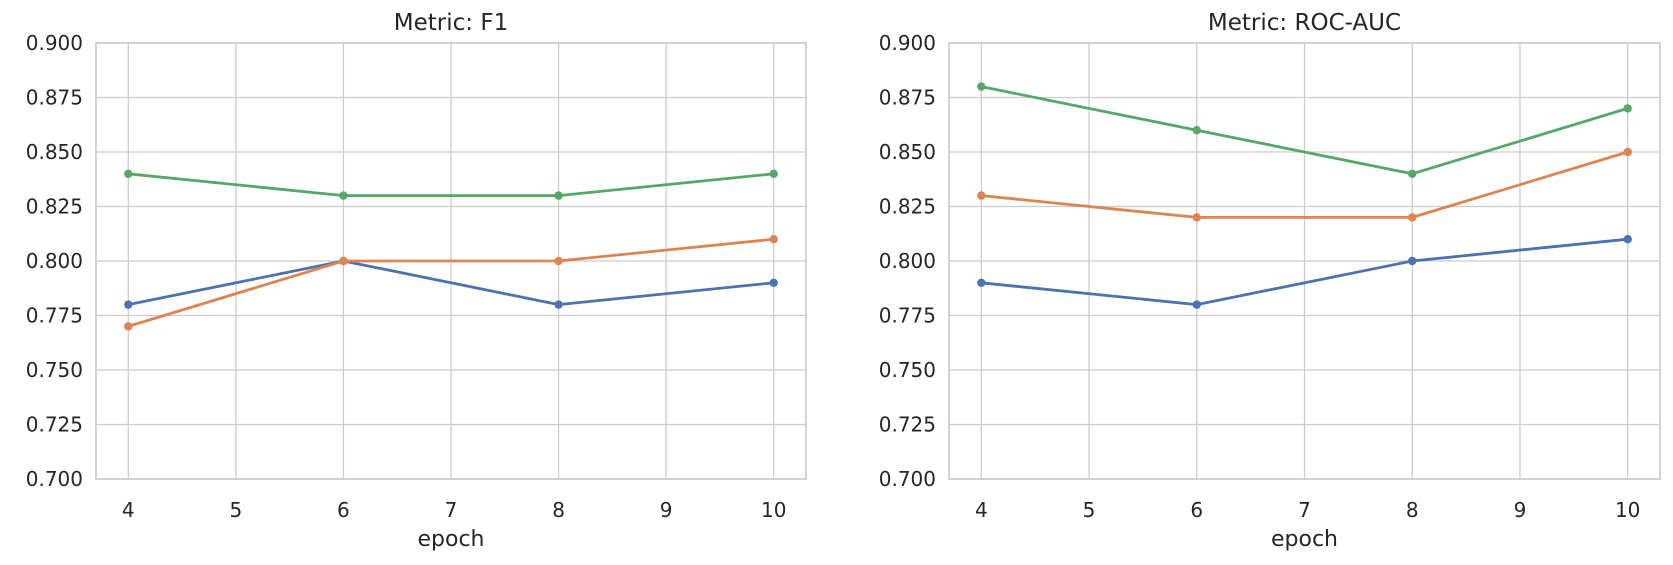  I want to click on chart-title: Metric: F1, so click(451, 23).